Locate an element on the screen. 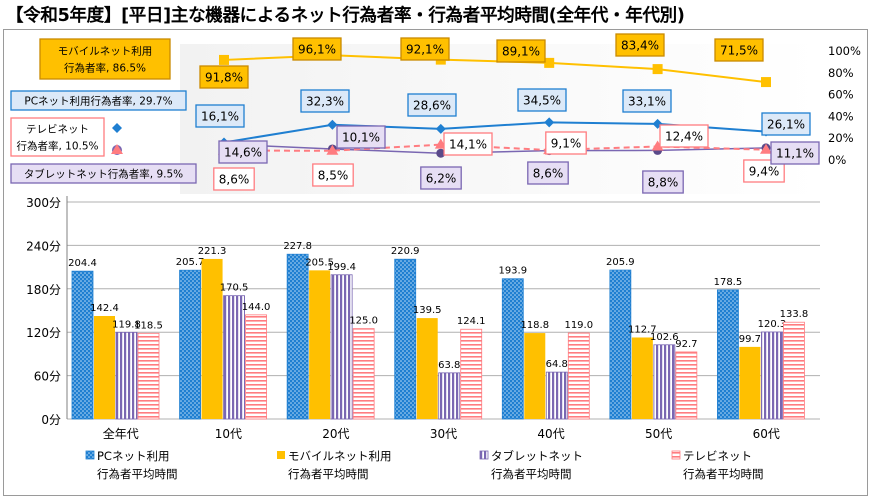  bar-value-label: 64.8 is located at coordinates (557, 364).